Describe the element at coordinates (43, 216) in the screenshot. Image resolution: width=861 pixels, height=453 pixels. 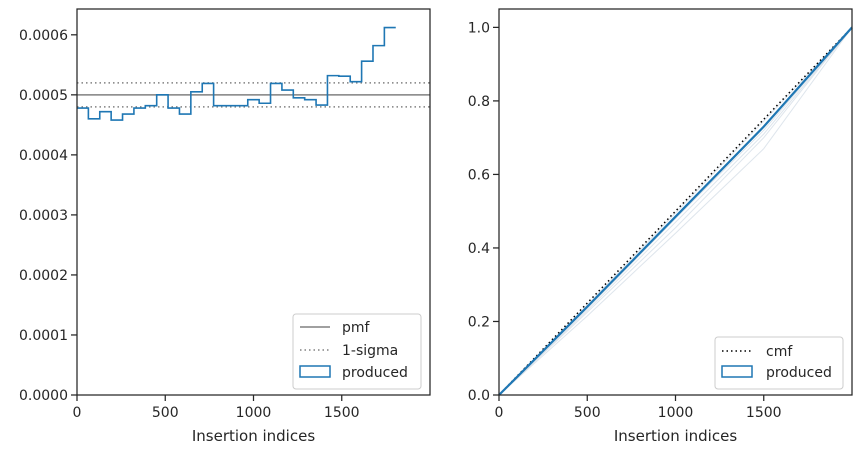
I see `histogram-y-tick-label: 0.0003` at that location.